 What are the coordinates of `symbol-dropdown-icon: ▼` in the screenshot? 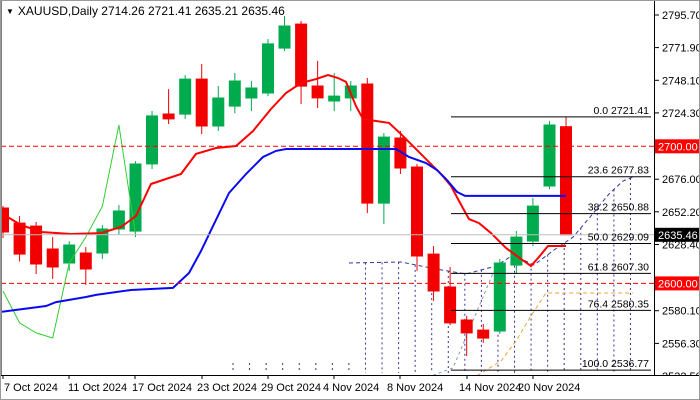 It's located at (10, 11).